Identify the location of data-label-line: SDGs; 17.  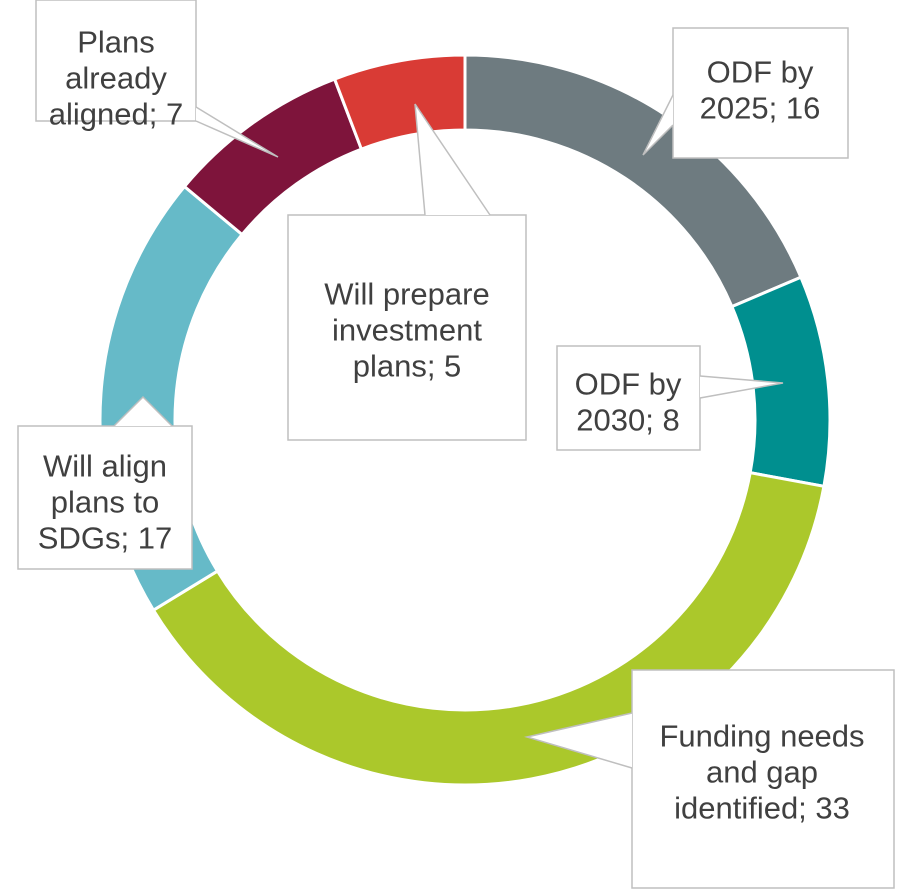
(105, 537).